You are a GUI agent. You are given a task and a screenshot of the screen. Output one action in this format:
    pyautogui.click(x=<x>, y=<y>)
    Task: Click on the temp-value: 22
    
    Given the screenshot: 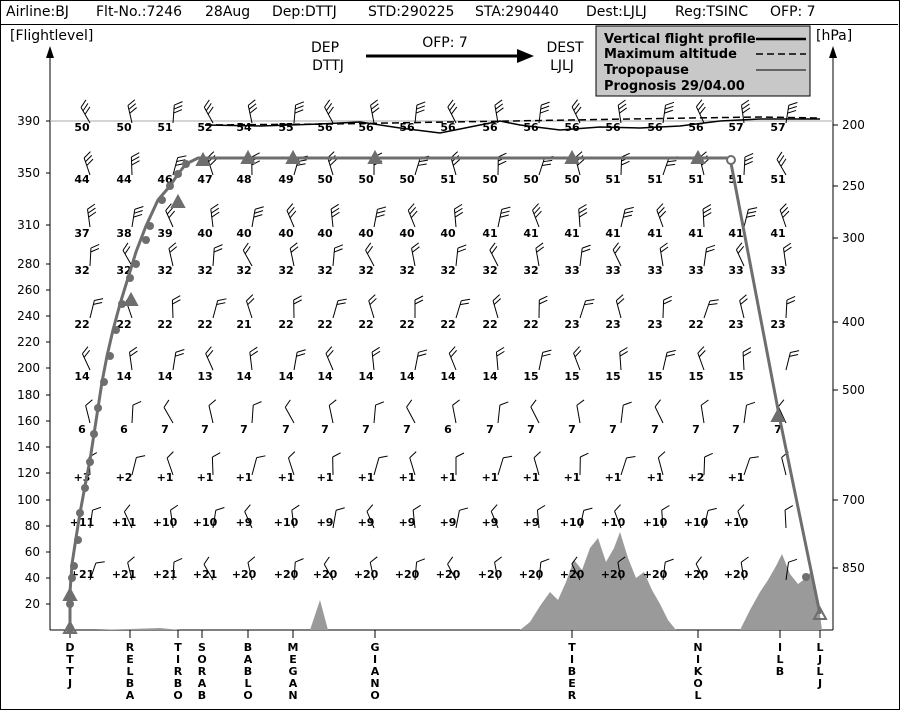 What is the action you would take?
    pyautogui.click(x=285, y=324)
    